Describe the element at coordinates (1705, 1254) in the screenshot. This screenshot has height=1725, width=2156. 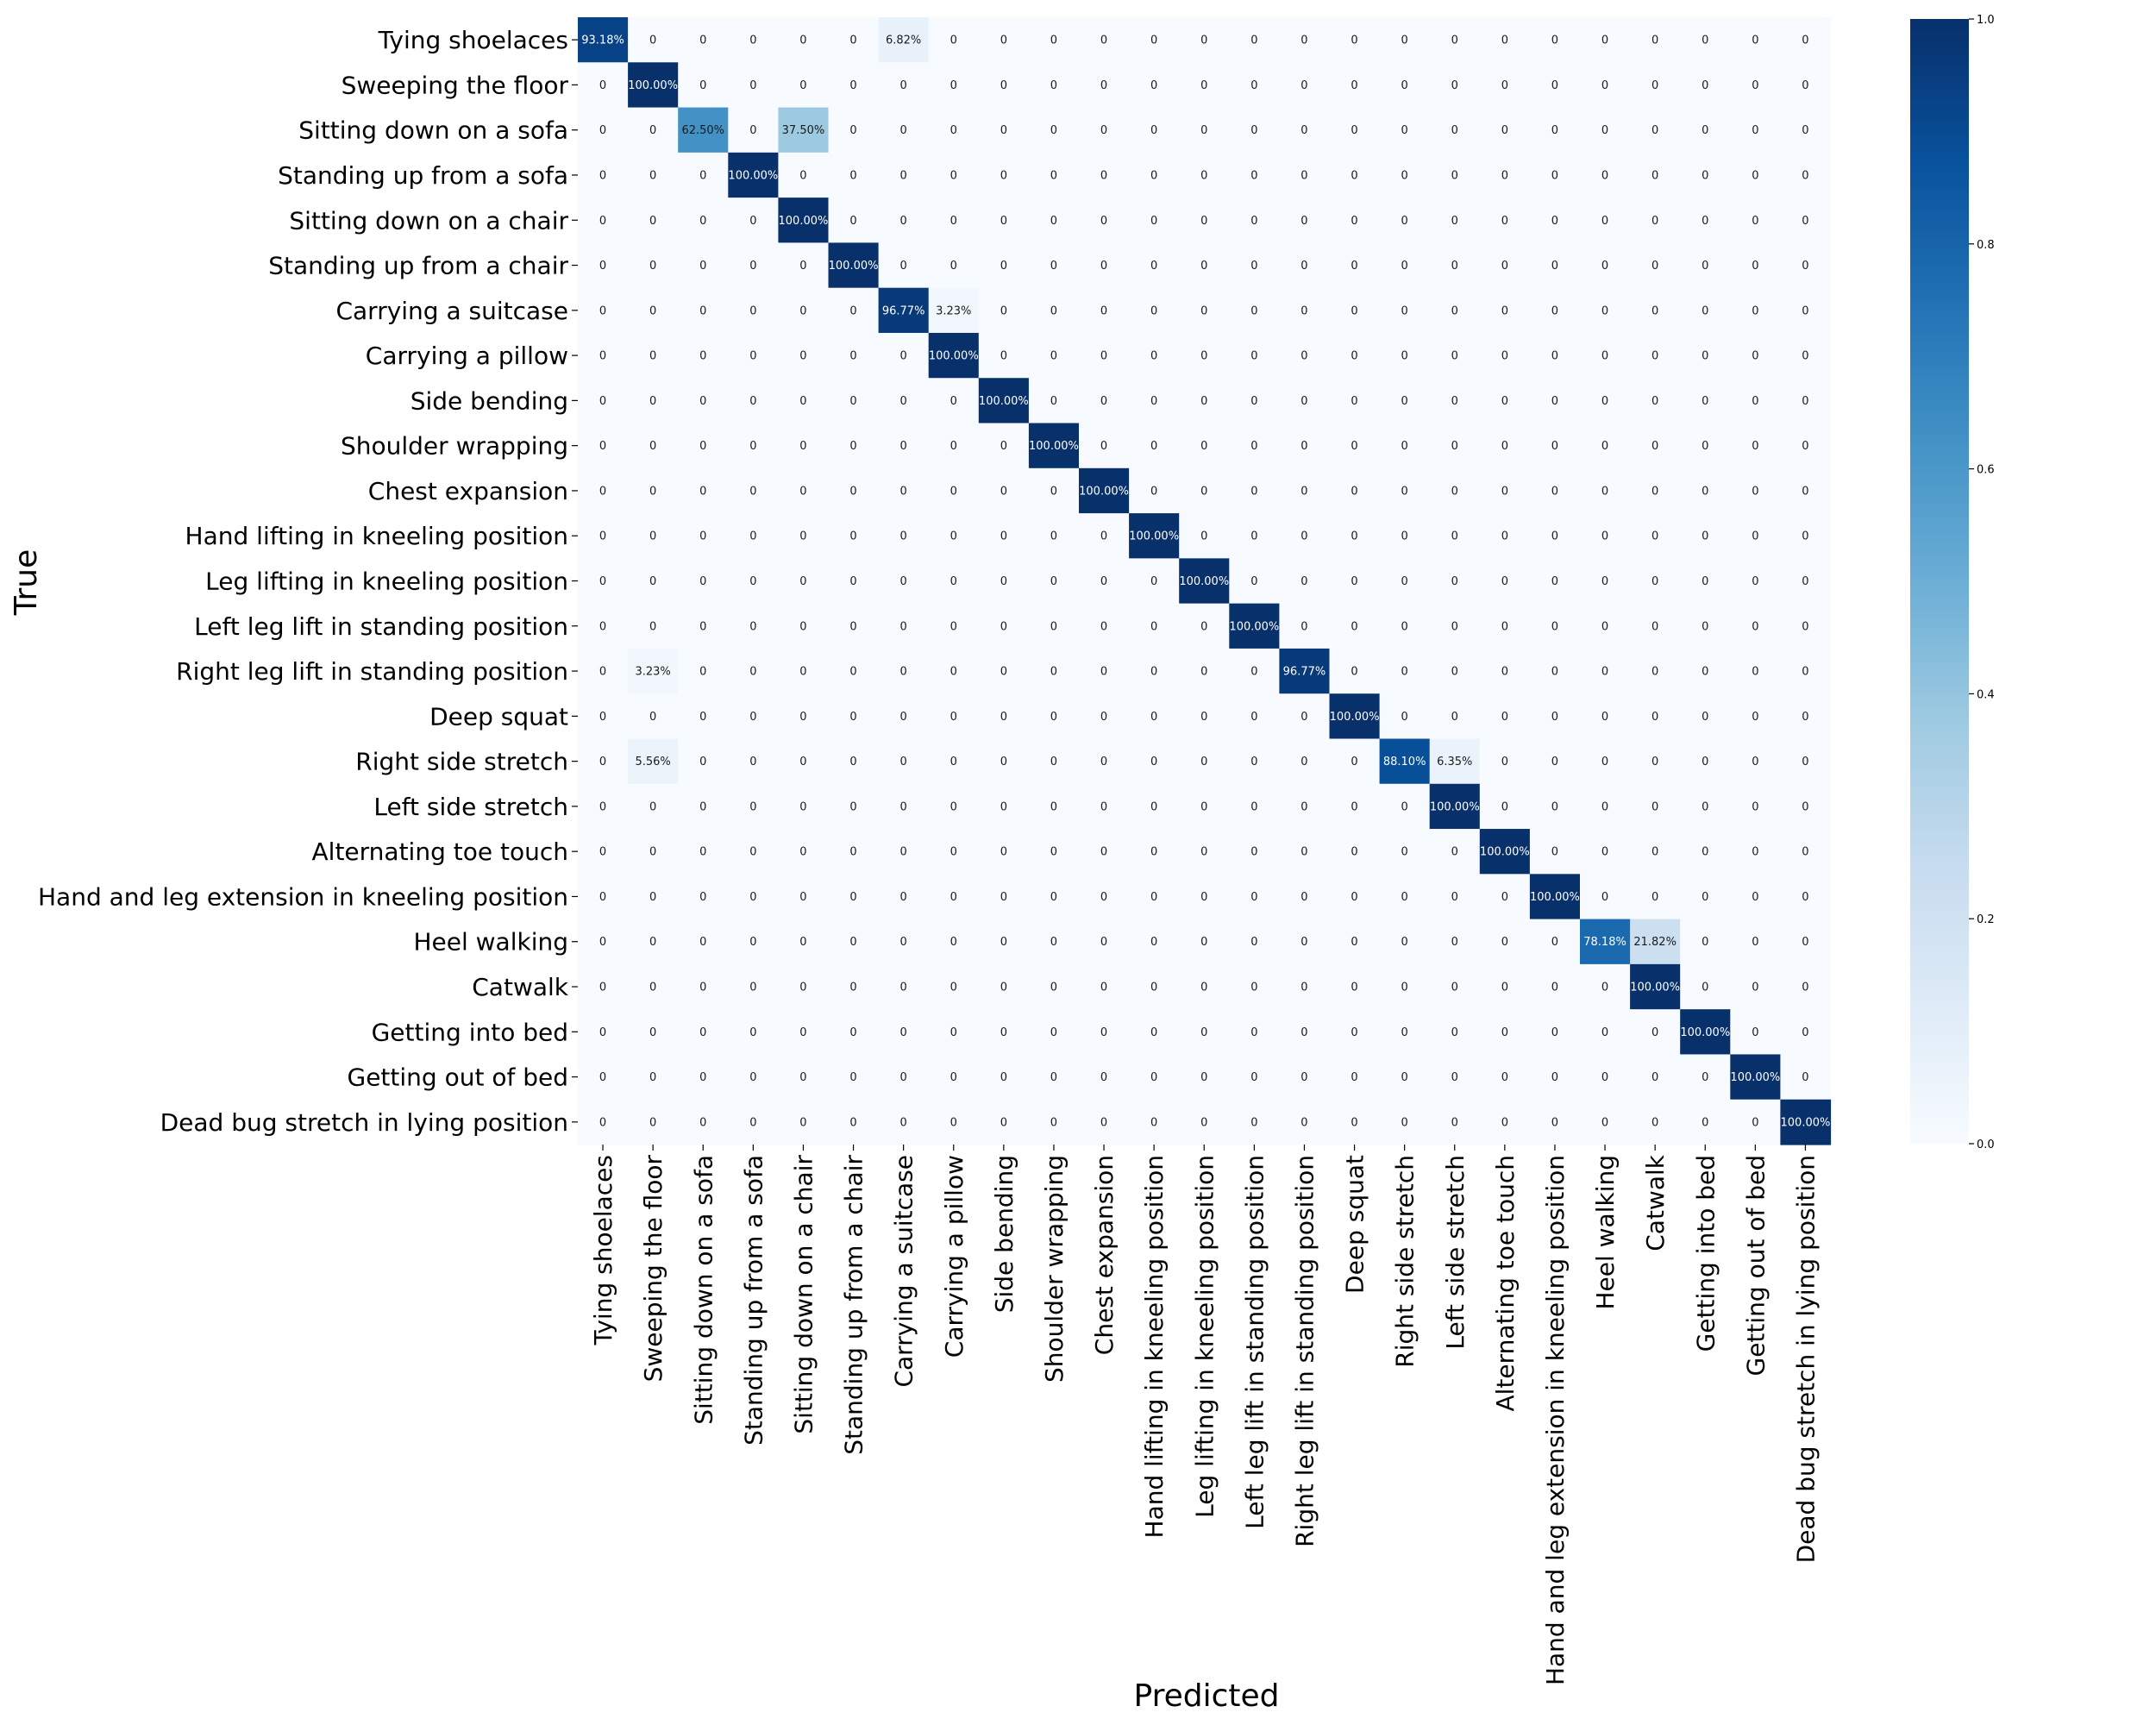
I see `x-tick-label: Getting into bed` at that location.